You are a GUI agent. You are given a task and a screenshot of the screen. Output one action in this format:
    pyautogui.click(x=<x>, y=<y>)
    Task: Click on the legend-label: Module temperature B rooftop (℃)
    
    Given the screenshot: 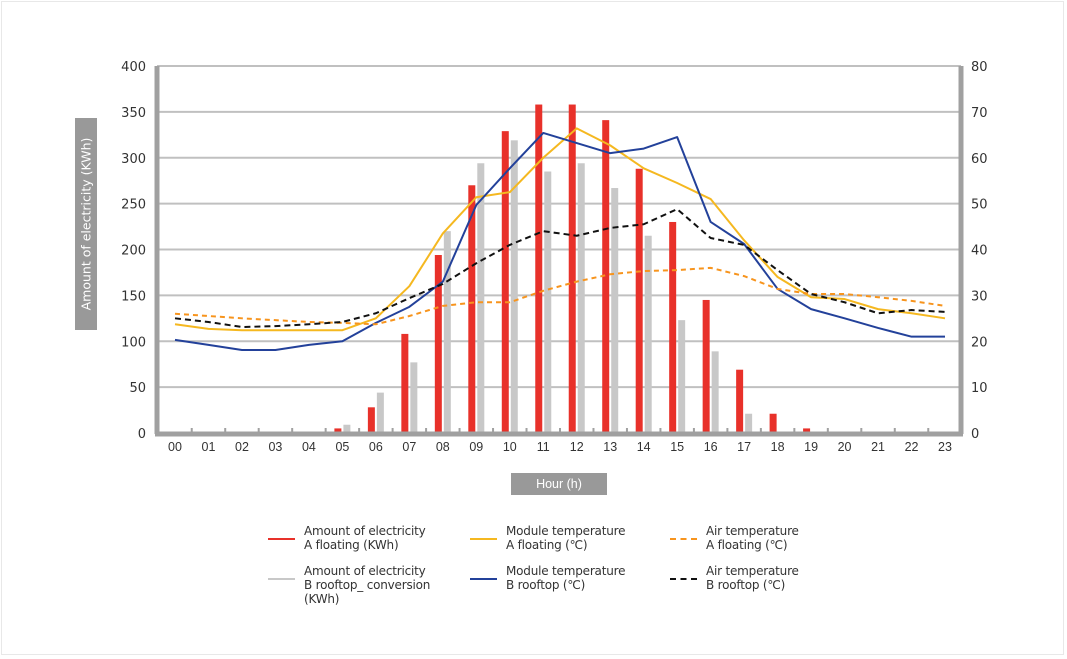 What is the action you would take?
    pyautogui.click(x=566, y=578)
    